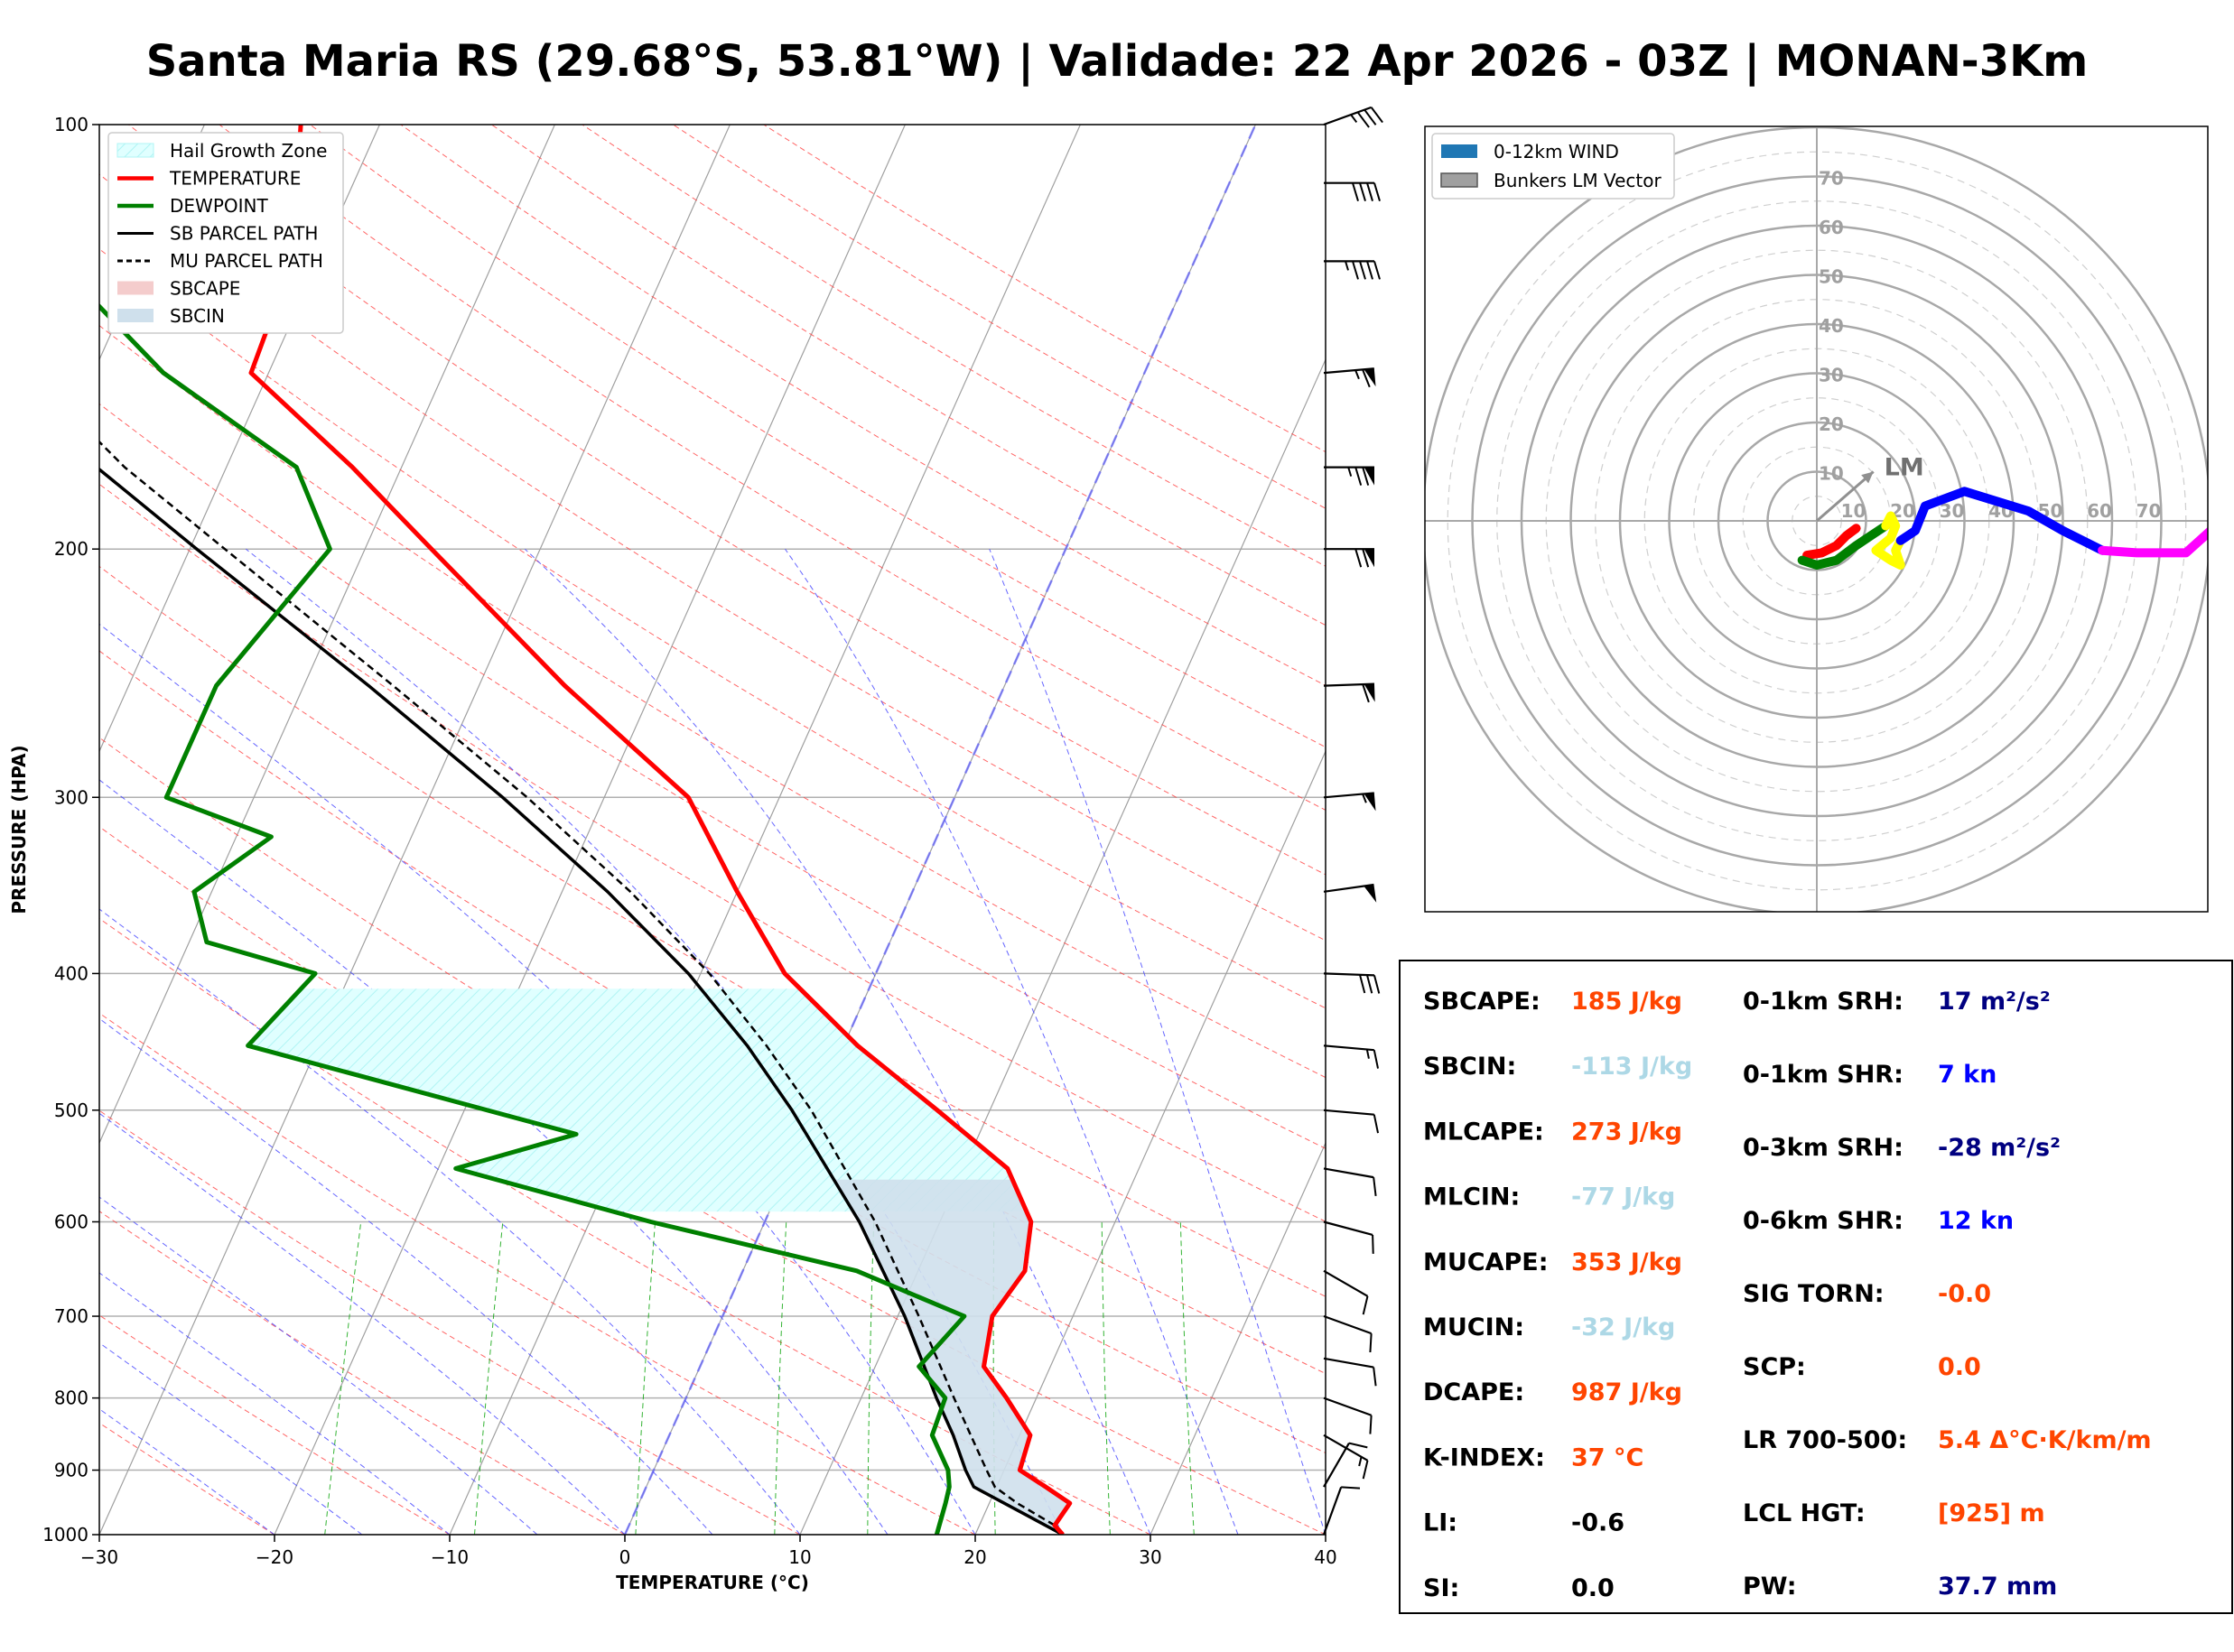 Image resolution: width=2234 pixels, height=1652 pixels. Describe the element at coordinates (2149, 511) in the screenshot. I see `hodo-ring-label-x: 70` at that location.